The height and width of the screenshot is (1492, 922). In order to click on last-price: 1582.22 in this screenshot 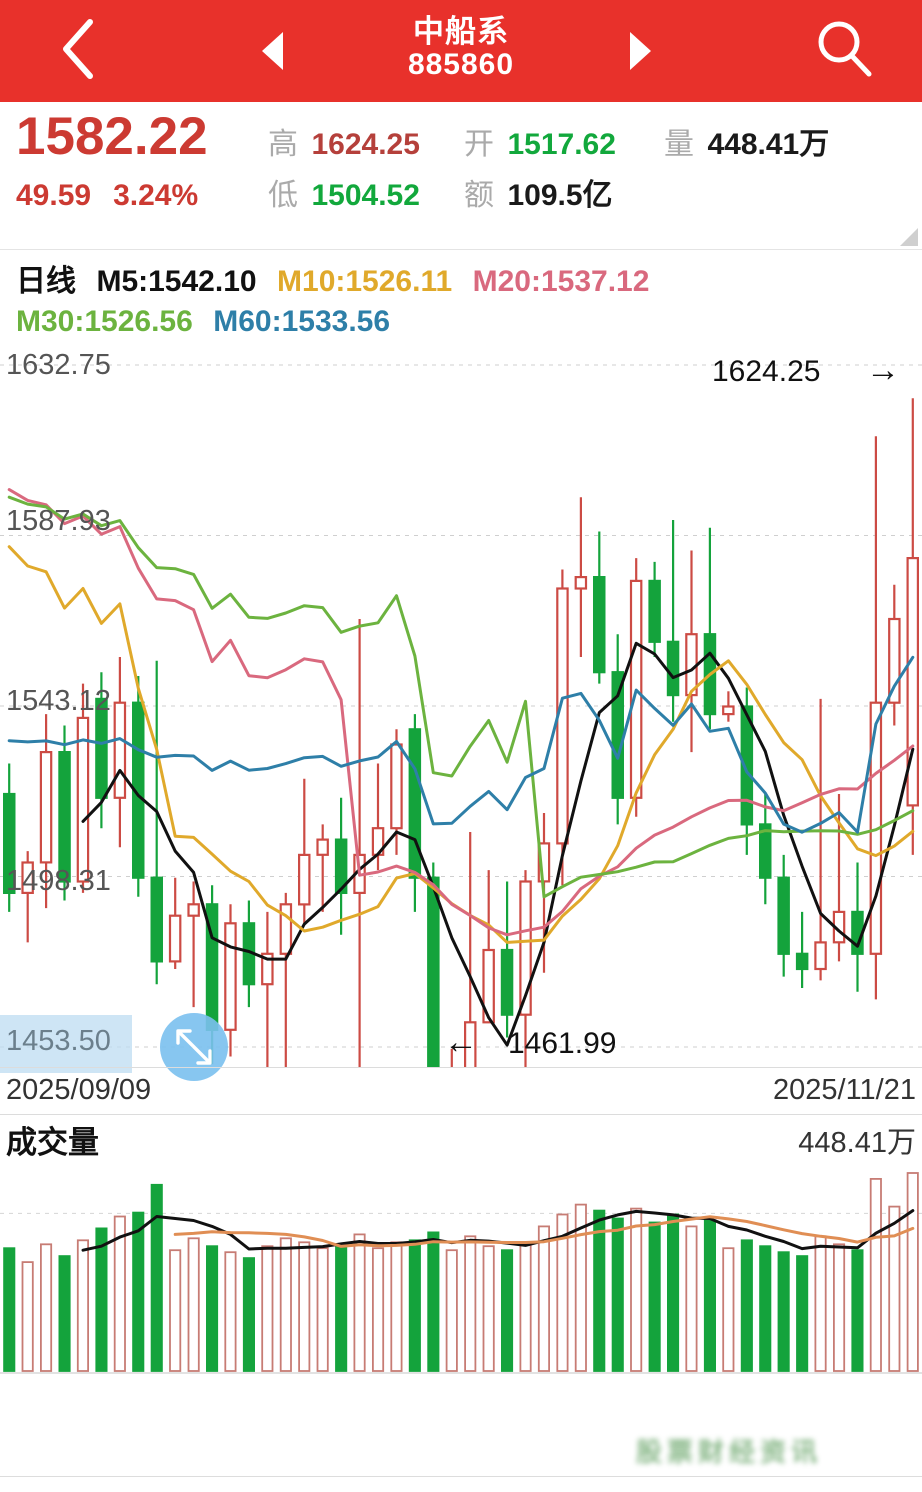, I will do `click(112, 136)`.